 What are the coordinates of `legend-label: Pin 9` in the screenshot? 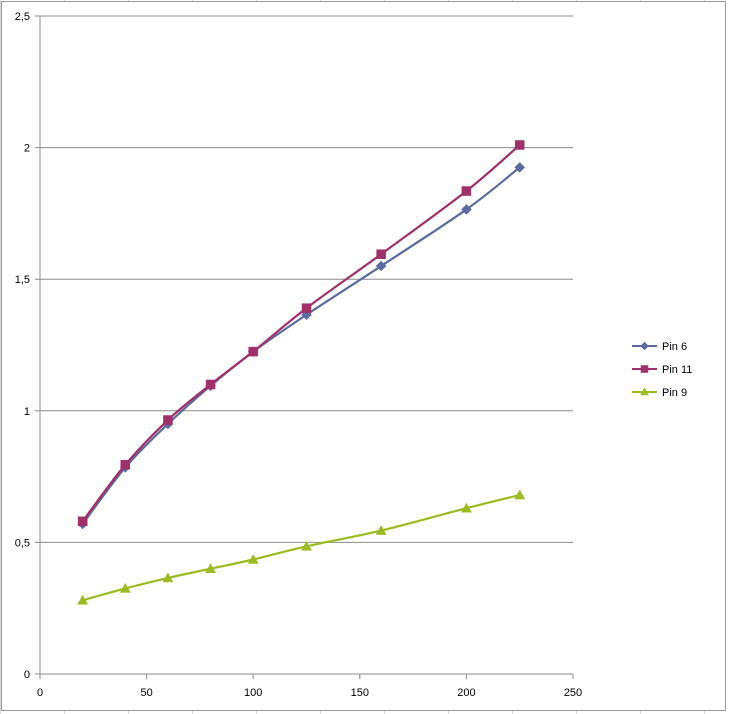 It's located at (674, 393).